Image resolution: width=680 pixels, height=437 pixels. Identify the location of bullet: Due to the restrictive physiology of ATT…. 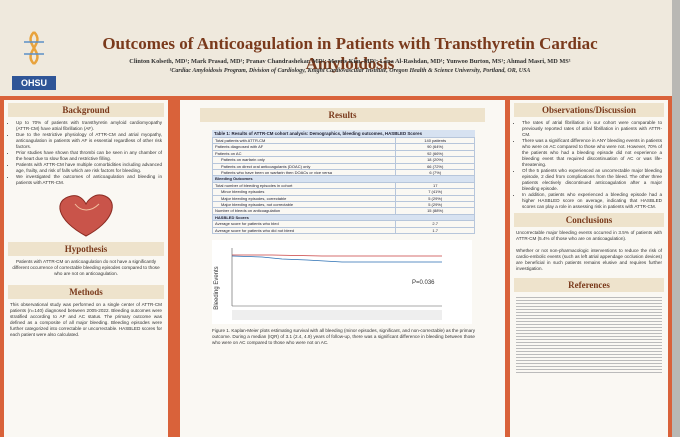
(89, 141).